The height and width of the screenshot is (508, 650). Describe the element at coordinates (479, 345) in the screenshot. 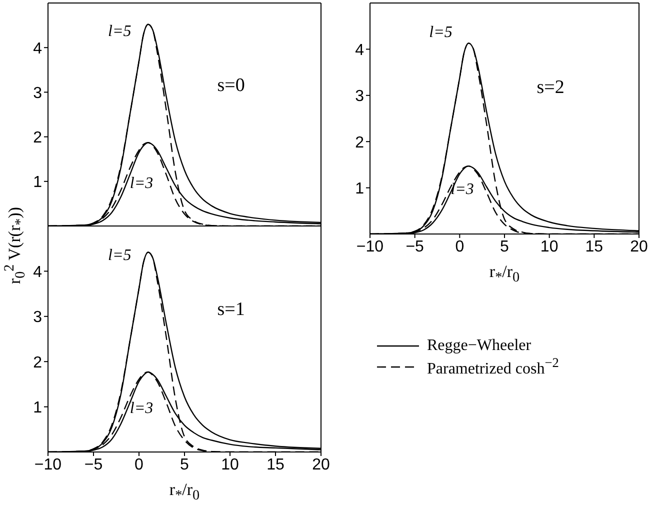

I see `legend-label: Regge−Wheeler` at that location.